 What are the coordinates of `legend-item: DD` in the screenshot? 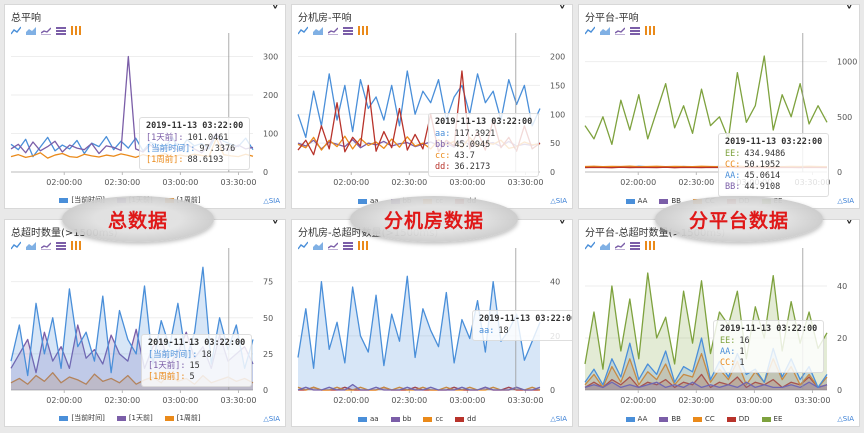 It's located at (738, 419).